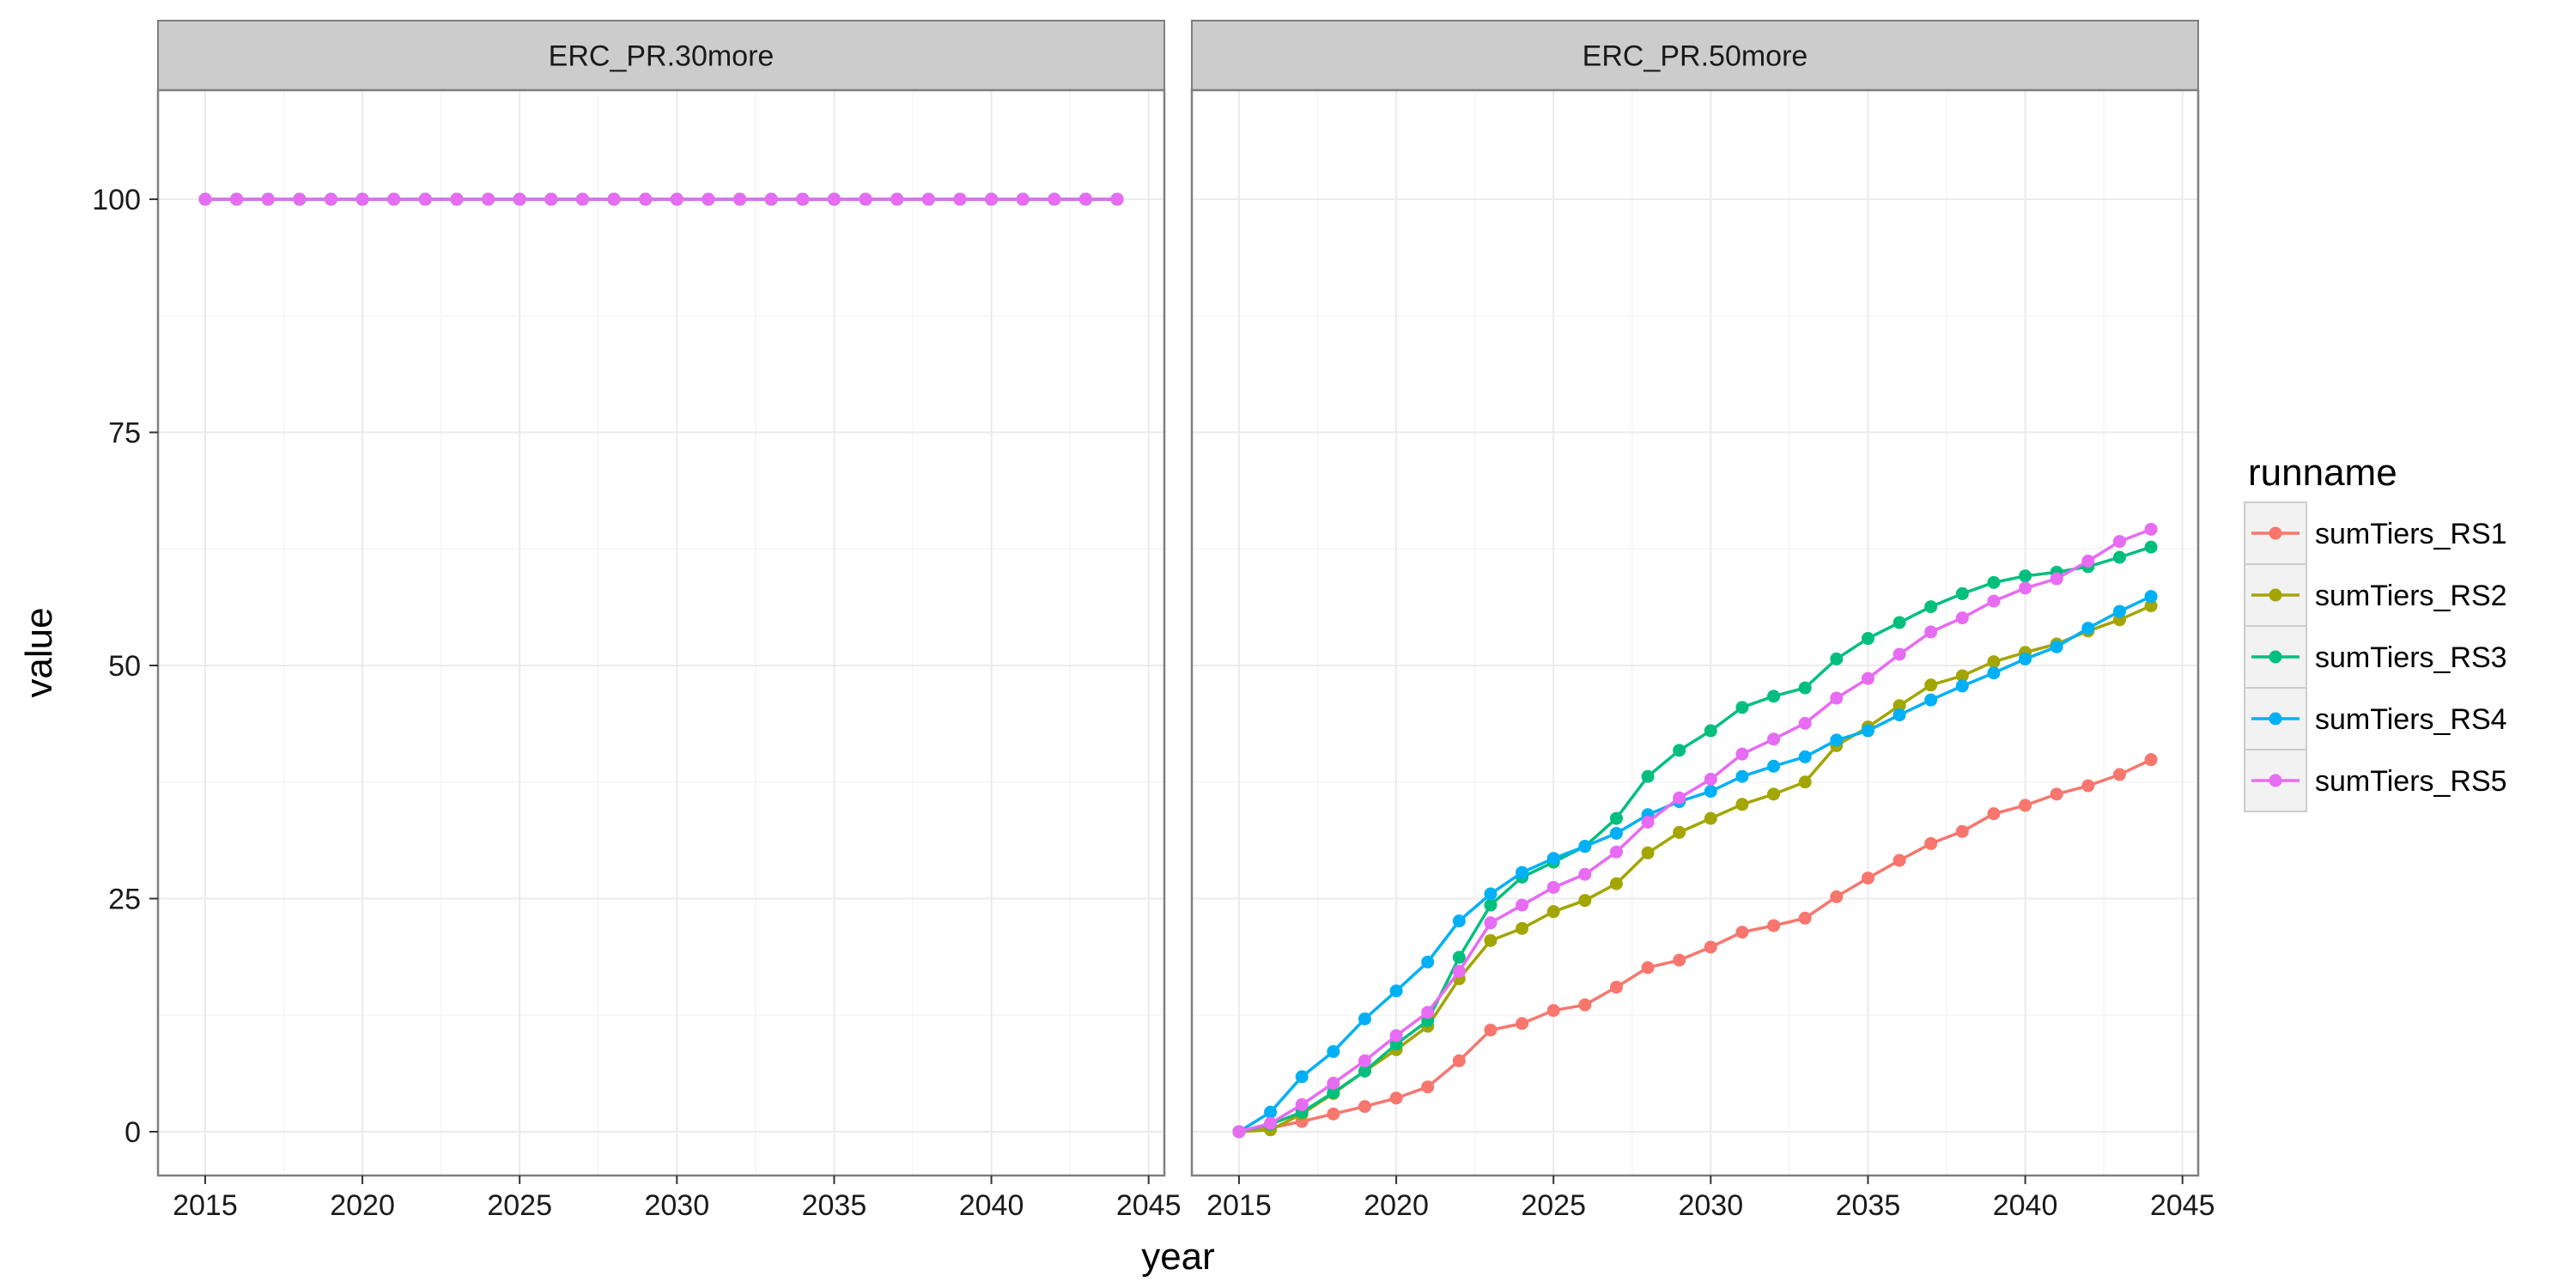 This screenshot has width=2576, height=1288. I want to click on facet-strip, so click(661, 56).